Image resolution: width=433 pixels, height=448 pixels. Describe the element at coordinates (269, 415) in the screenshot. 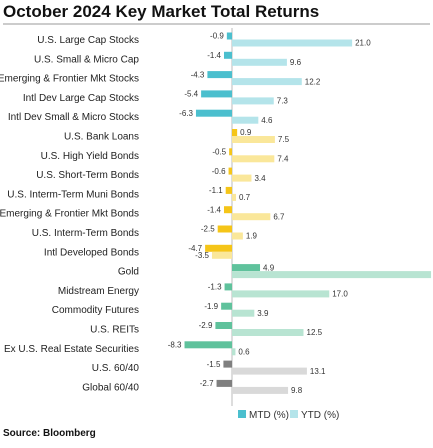

I see `legend-label-mtd: MTD (%)` at that location.